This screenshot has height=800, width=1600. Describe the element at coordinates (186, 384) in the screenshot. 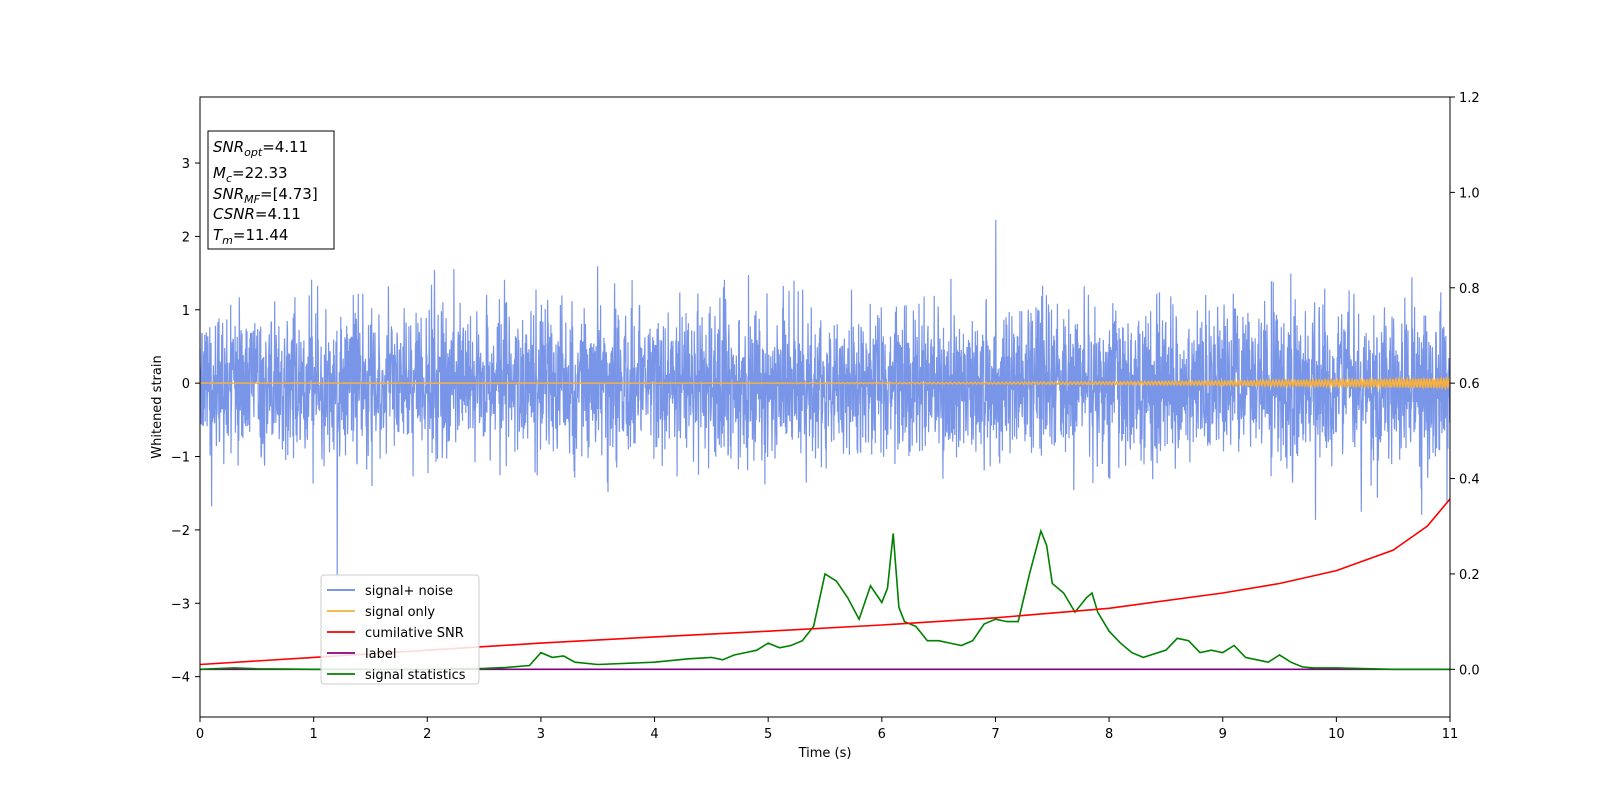

I see `y-tick-label: 0` at that location.